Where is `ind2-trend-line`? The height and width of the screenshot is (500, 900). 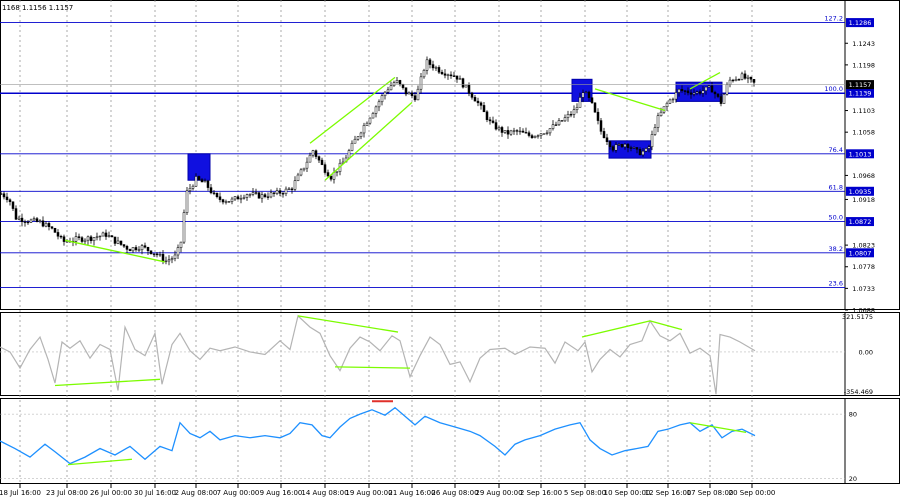
ind2-trend-line is located at coordinates (100, 462).